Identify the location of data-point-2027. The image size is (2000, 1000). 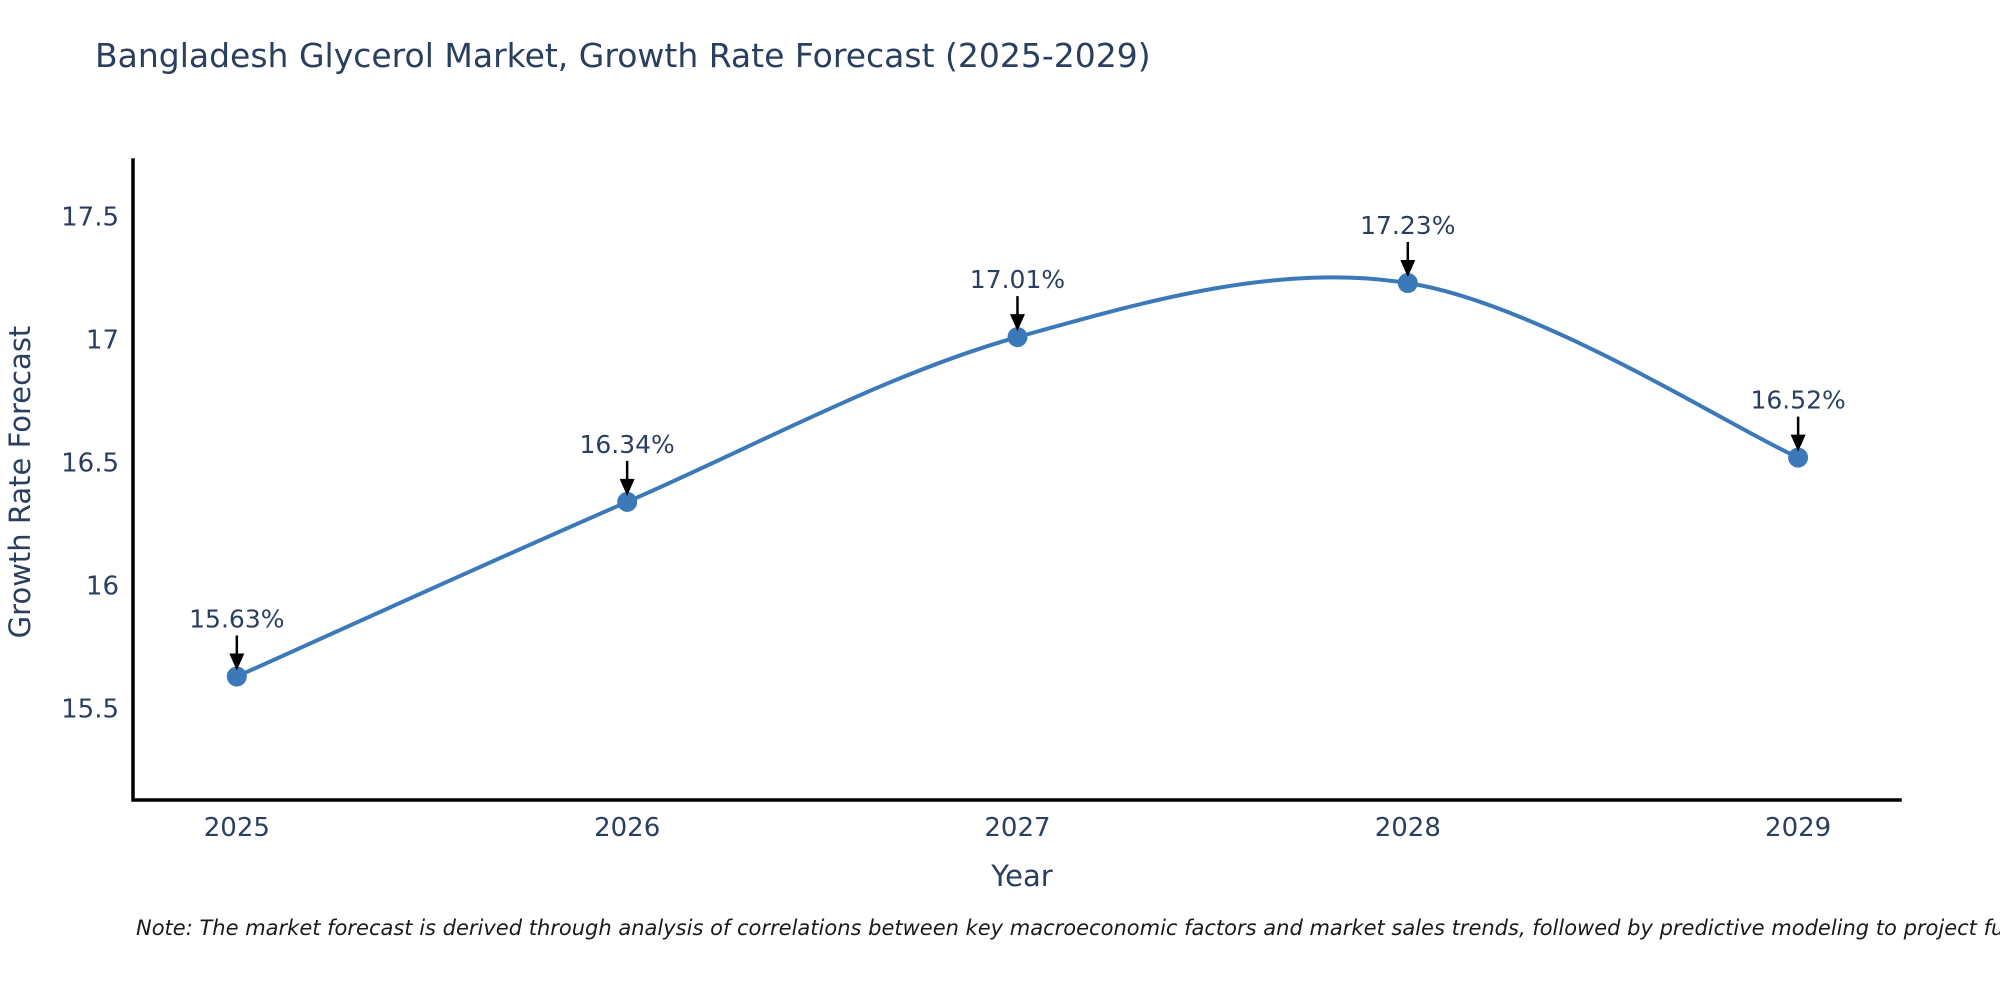
(1017, 337).